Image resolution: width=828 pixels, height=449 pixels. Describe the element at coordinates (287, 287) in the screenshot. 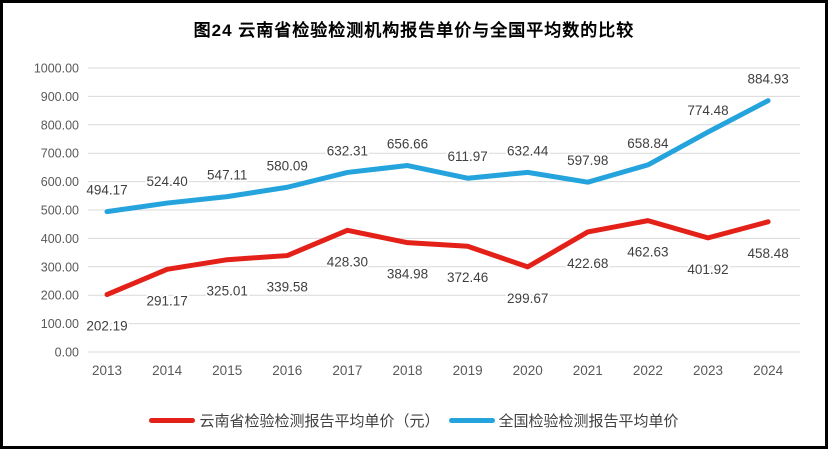

I see `data-label: 339.58` at that location.